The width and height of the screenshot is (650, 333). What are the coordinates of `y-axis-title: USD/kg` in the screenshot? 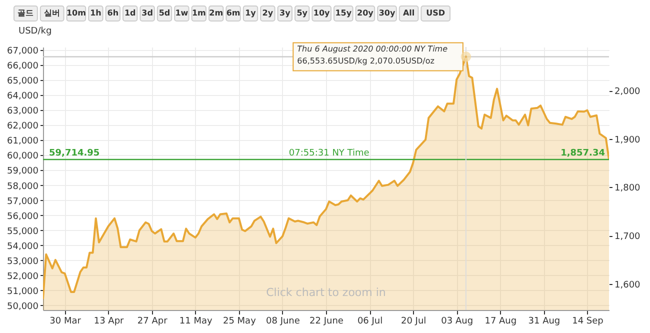 It's located at (35, 31).